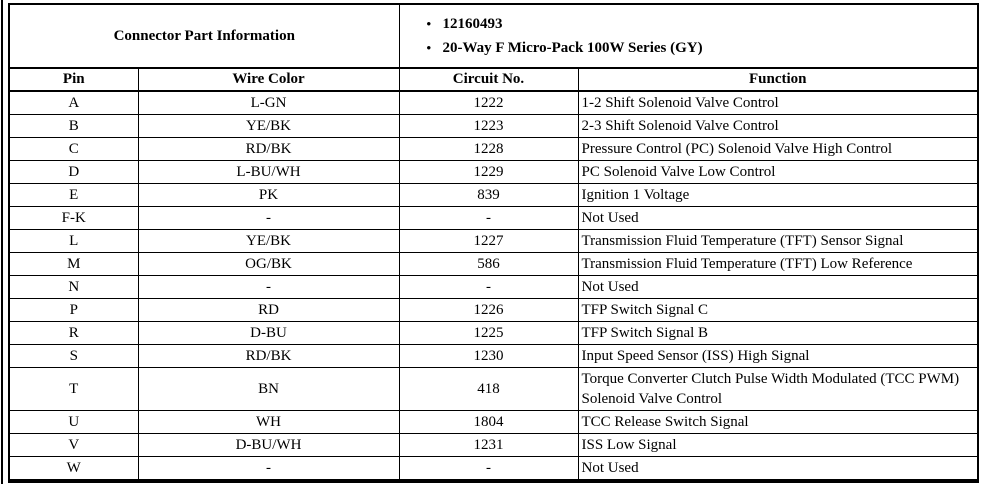 The image size is (1000, 484). I want to click on function-cell: ISS Low Signal, so click(778, 445).